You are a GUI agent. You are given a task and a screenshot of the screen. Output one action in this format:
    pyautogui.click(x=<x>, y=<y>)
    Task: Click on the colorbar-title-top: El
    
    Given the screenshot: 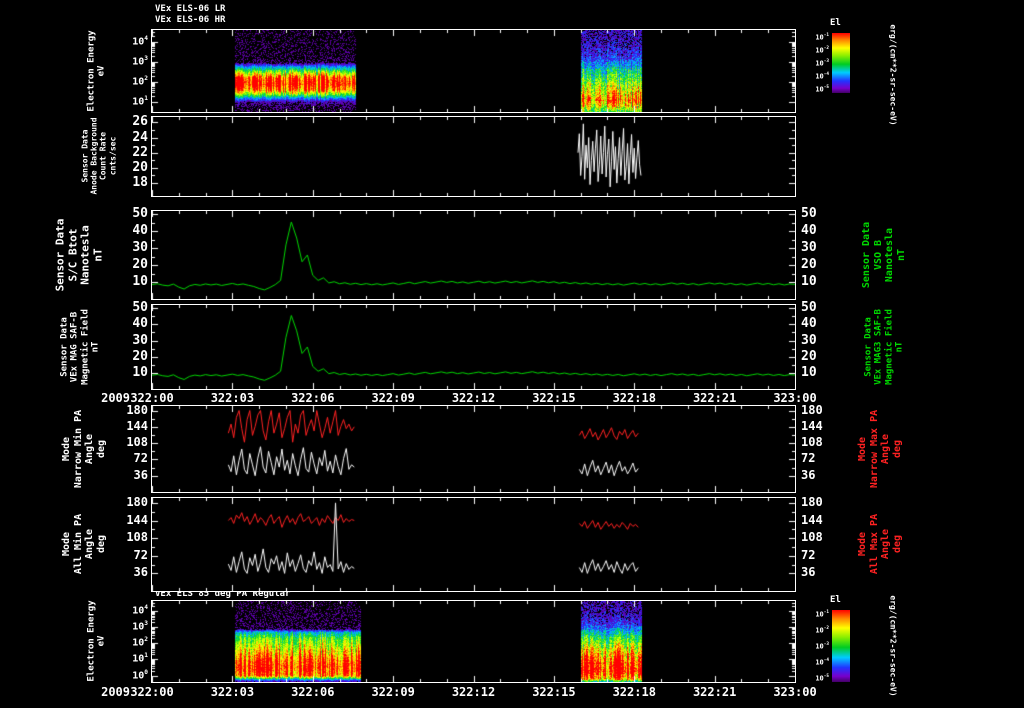 What is the action you would take?
    pyautogui.click(x=835, y=23)
    